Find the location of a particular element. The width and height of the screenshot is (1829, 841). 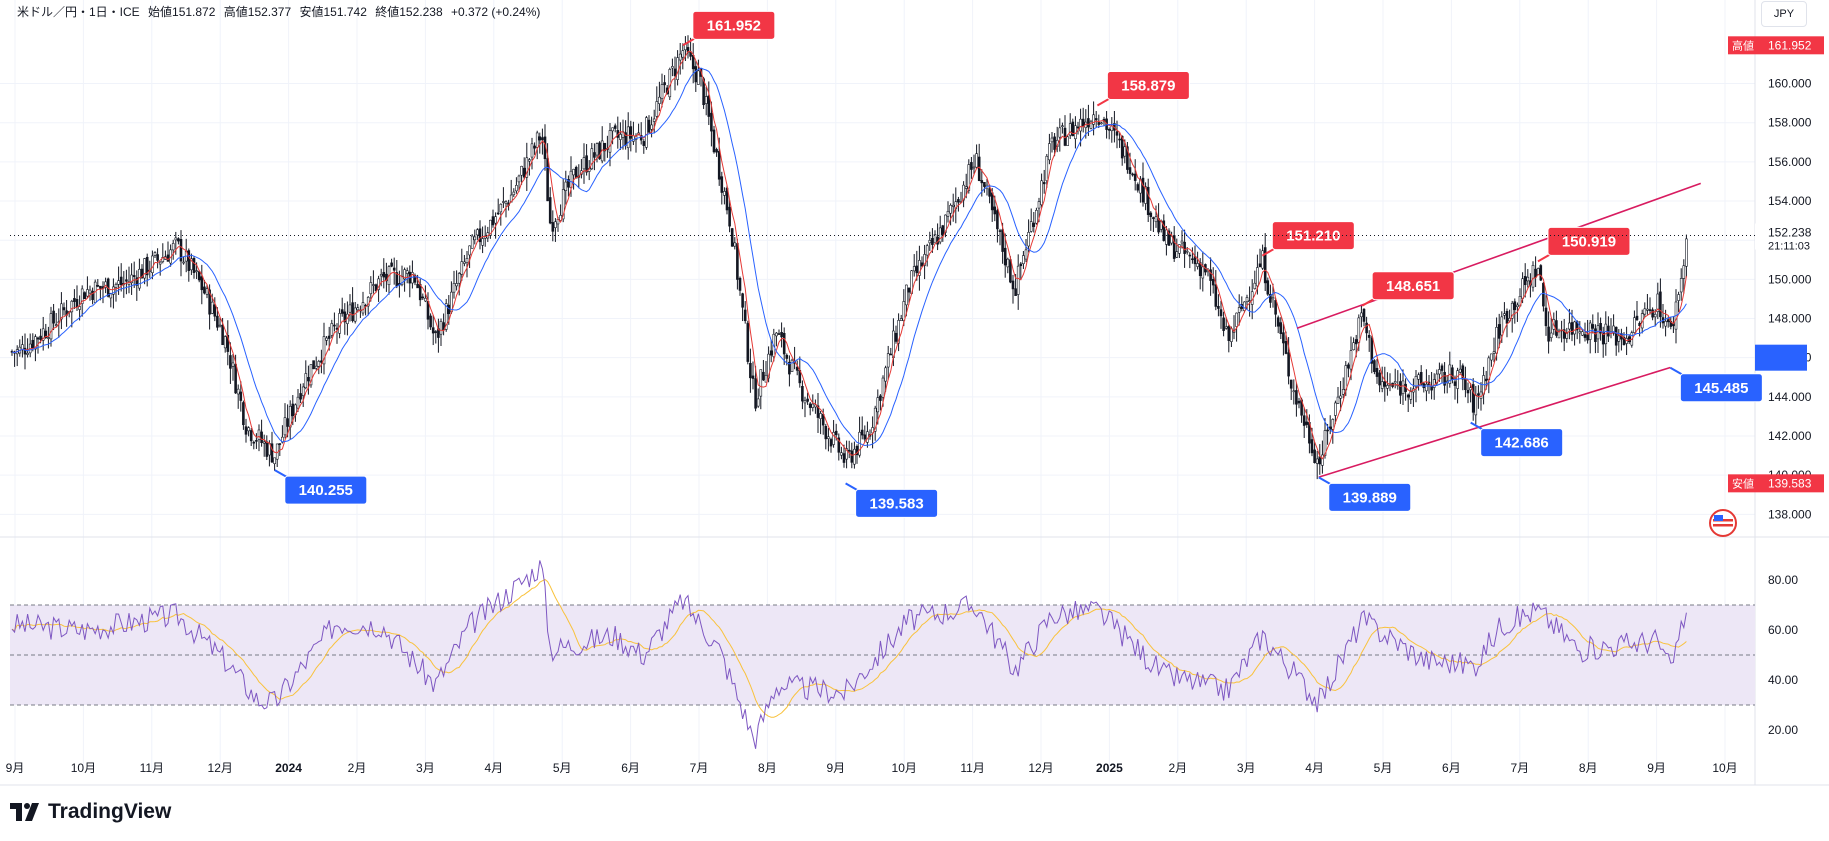

label-text: 145.485 is located at coordinates (1721, 388).